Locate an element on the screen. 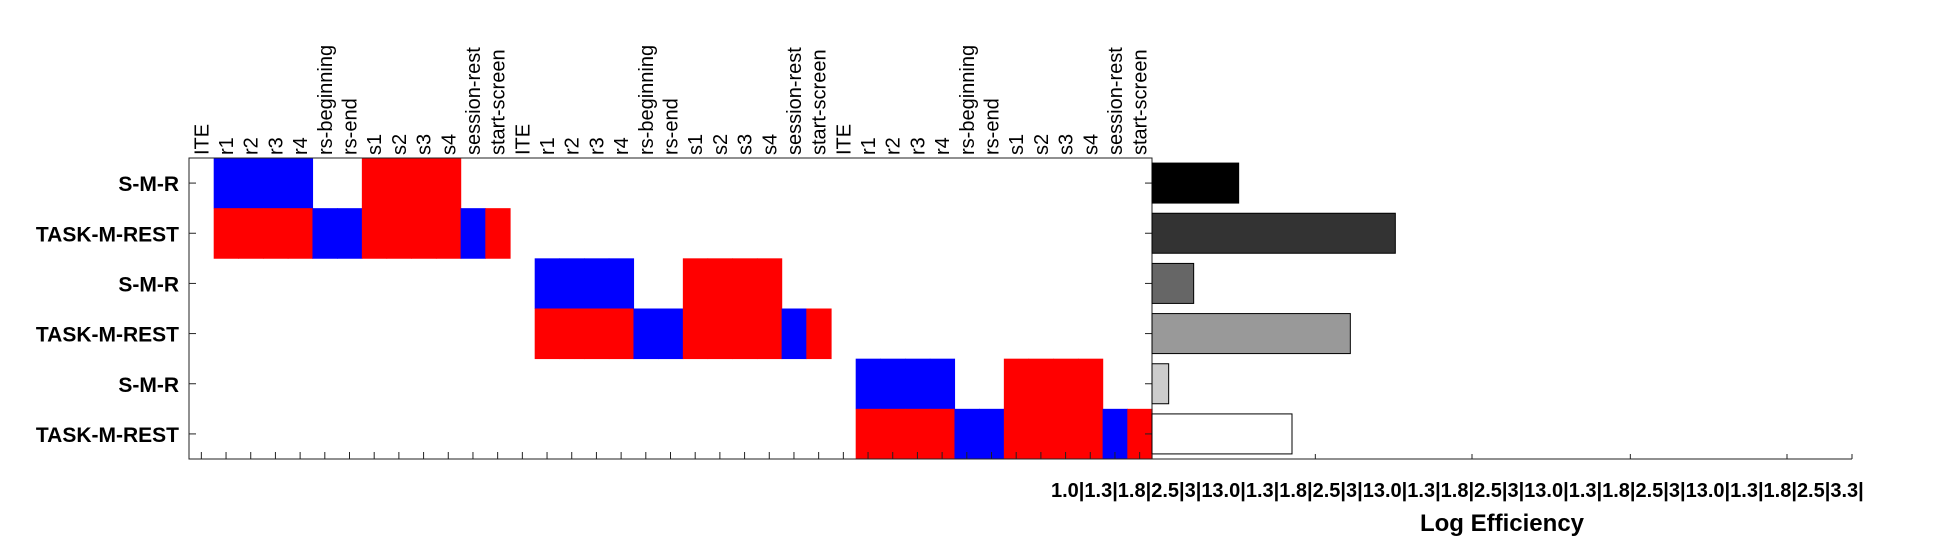 This screenshot has height=549, width=1952. bars is located at coordinates (1273, 308).